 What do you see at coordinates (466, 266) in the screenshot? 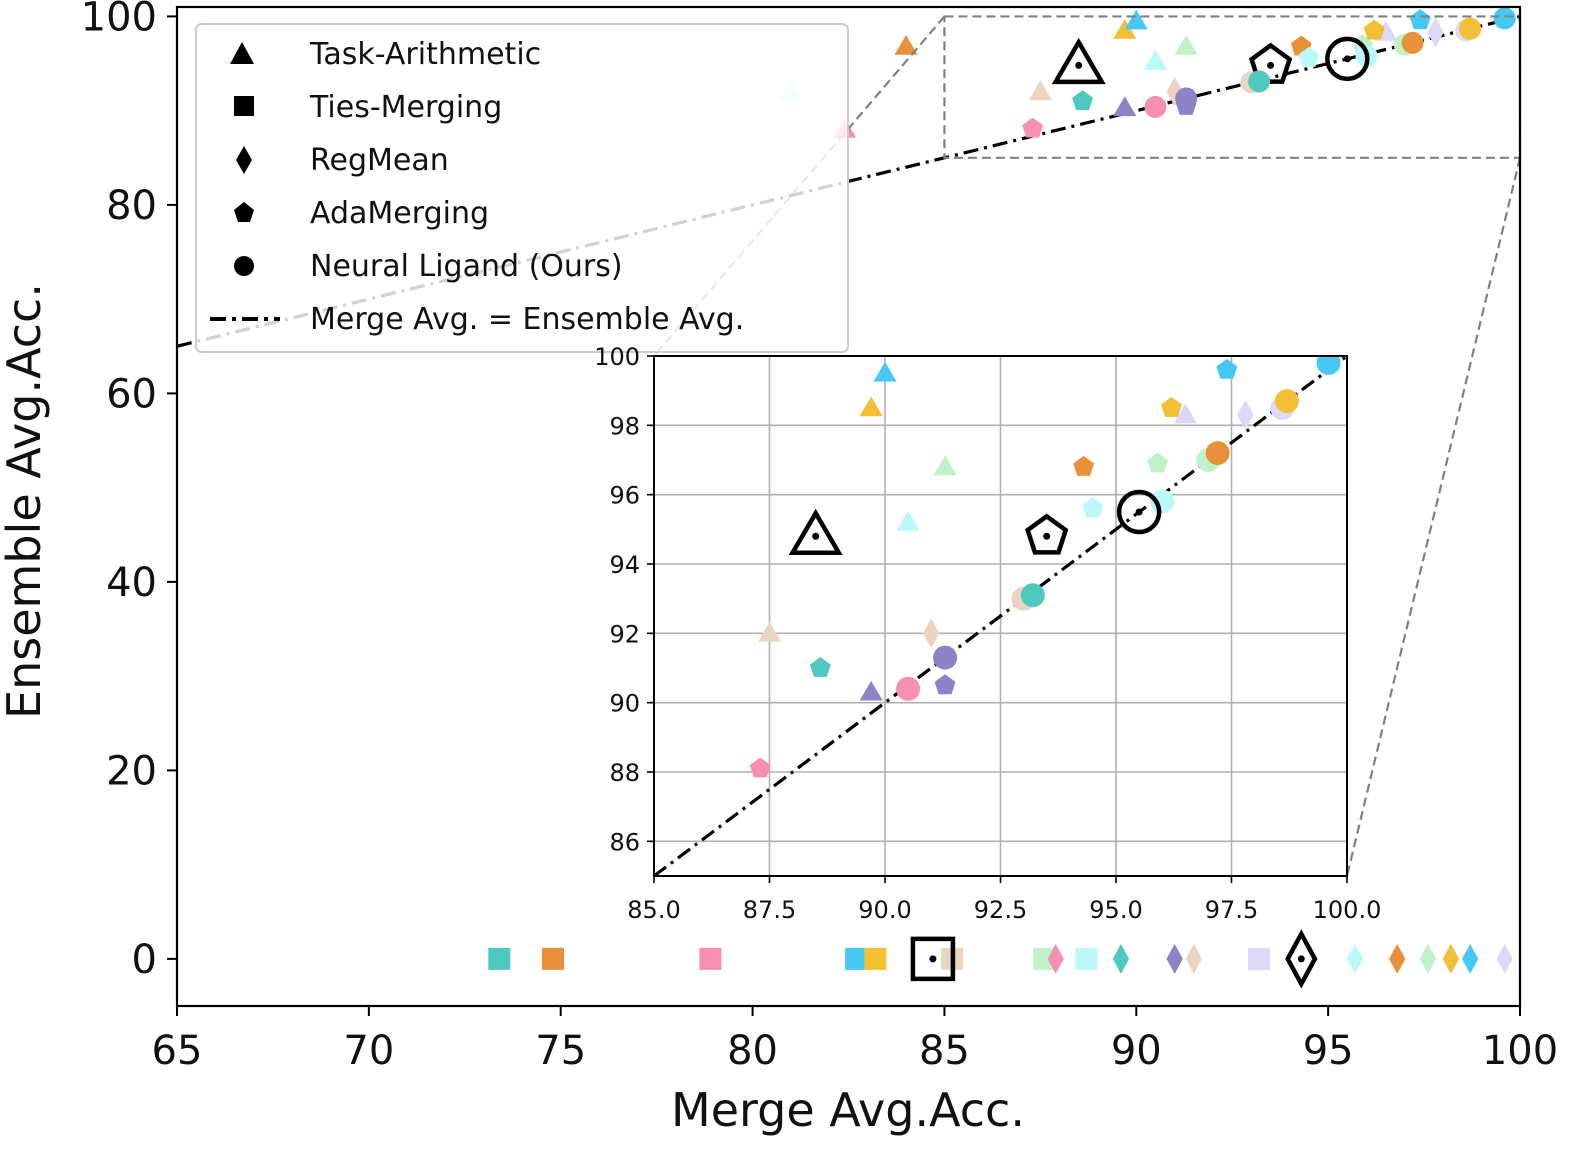
I see `legend-label-neural-ligand: Neural Ligand (Ours)` at bounding box center [466, 266].